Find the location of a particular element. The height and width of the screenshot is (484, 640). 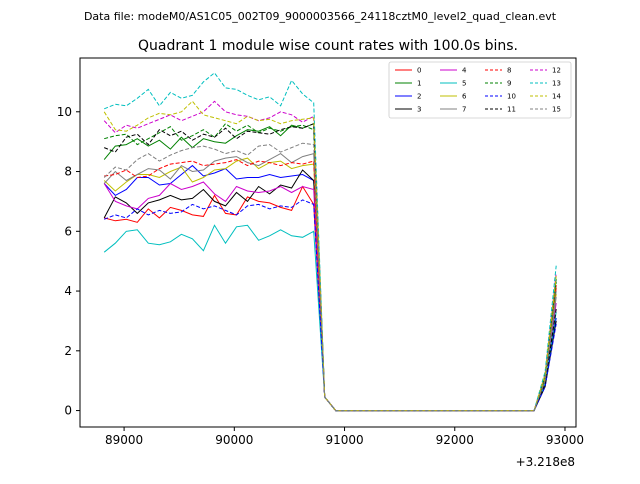

legend-box is located at coordinates (480, 90).